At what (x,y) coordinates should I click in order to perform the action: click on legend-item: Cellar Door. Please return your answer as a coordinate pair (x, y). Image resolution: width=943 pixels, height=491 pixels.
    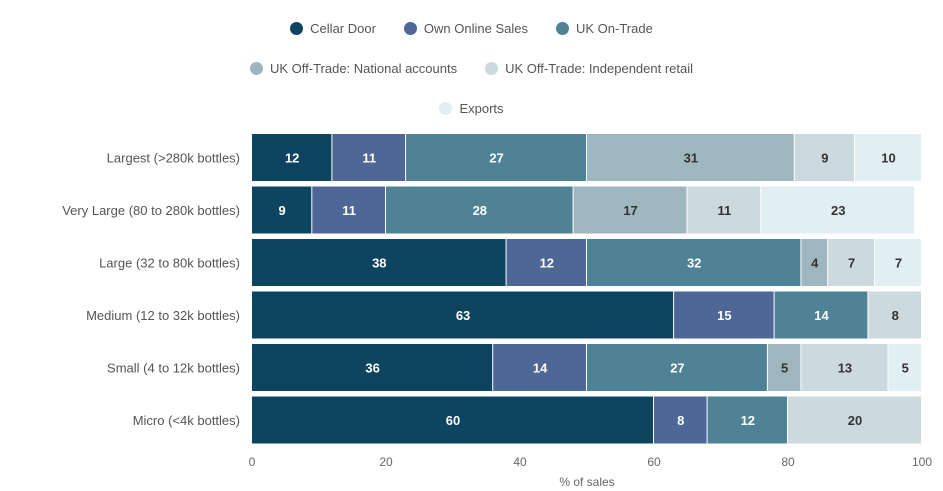
    Looking at the image, I should click on (333, 28).